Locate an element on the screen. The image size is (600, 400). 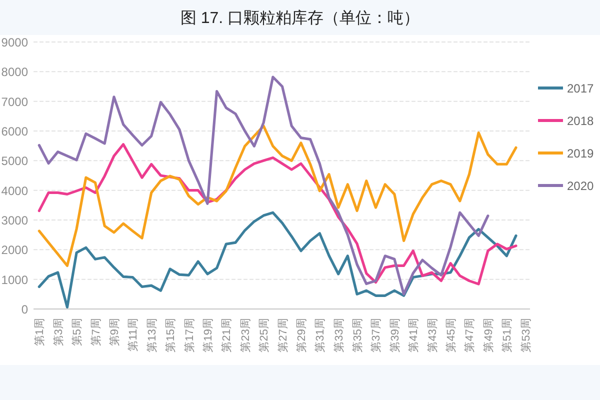
y-tick-label: 3000 is located at coordinates (14, 221).